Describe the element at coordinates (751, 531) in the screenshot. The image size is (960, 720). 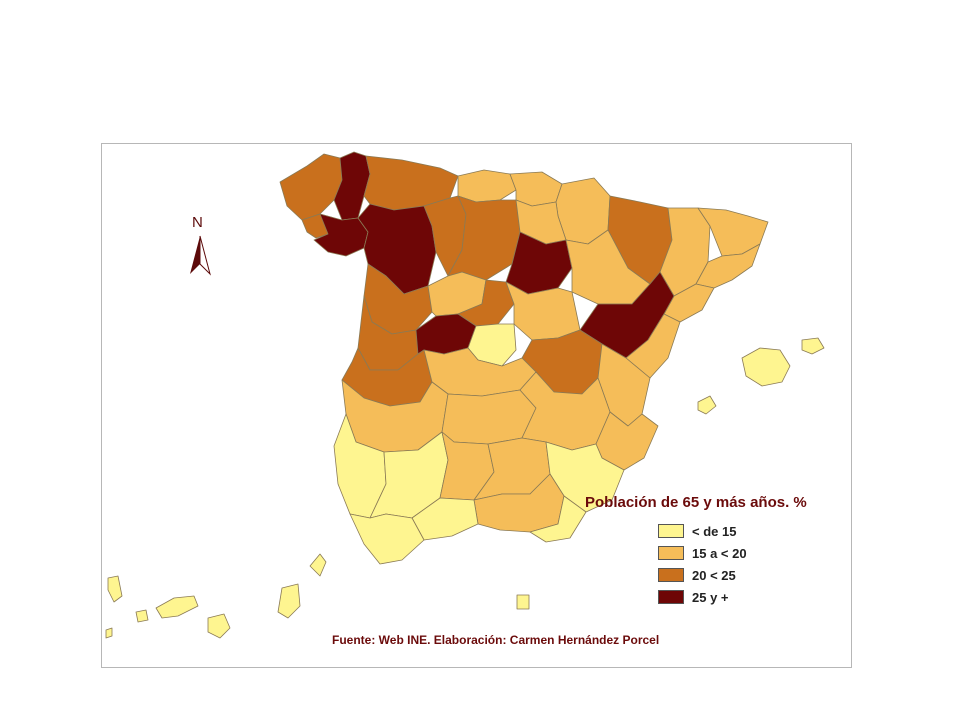
I see `legend-item: < de 15` at that location.